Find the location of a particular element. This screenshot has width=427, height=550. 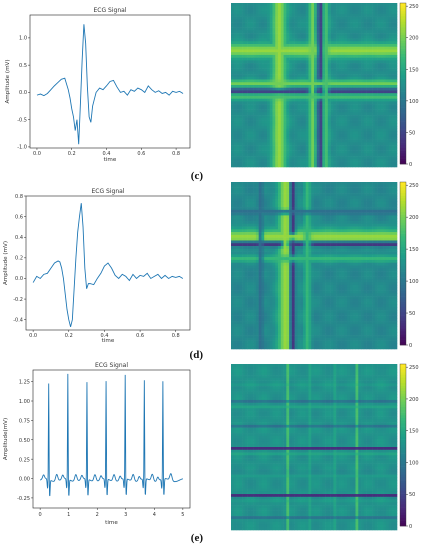

y-tick-label: 0.5 is located at coordinates (23, 66).